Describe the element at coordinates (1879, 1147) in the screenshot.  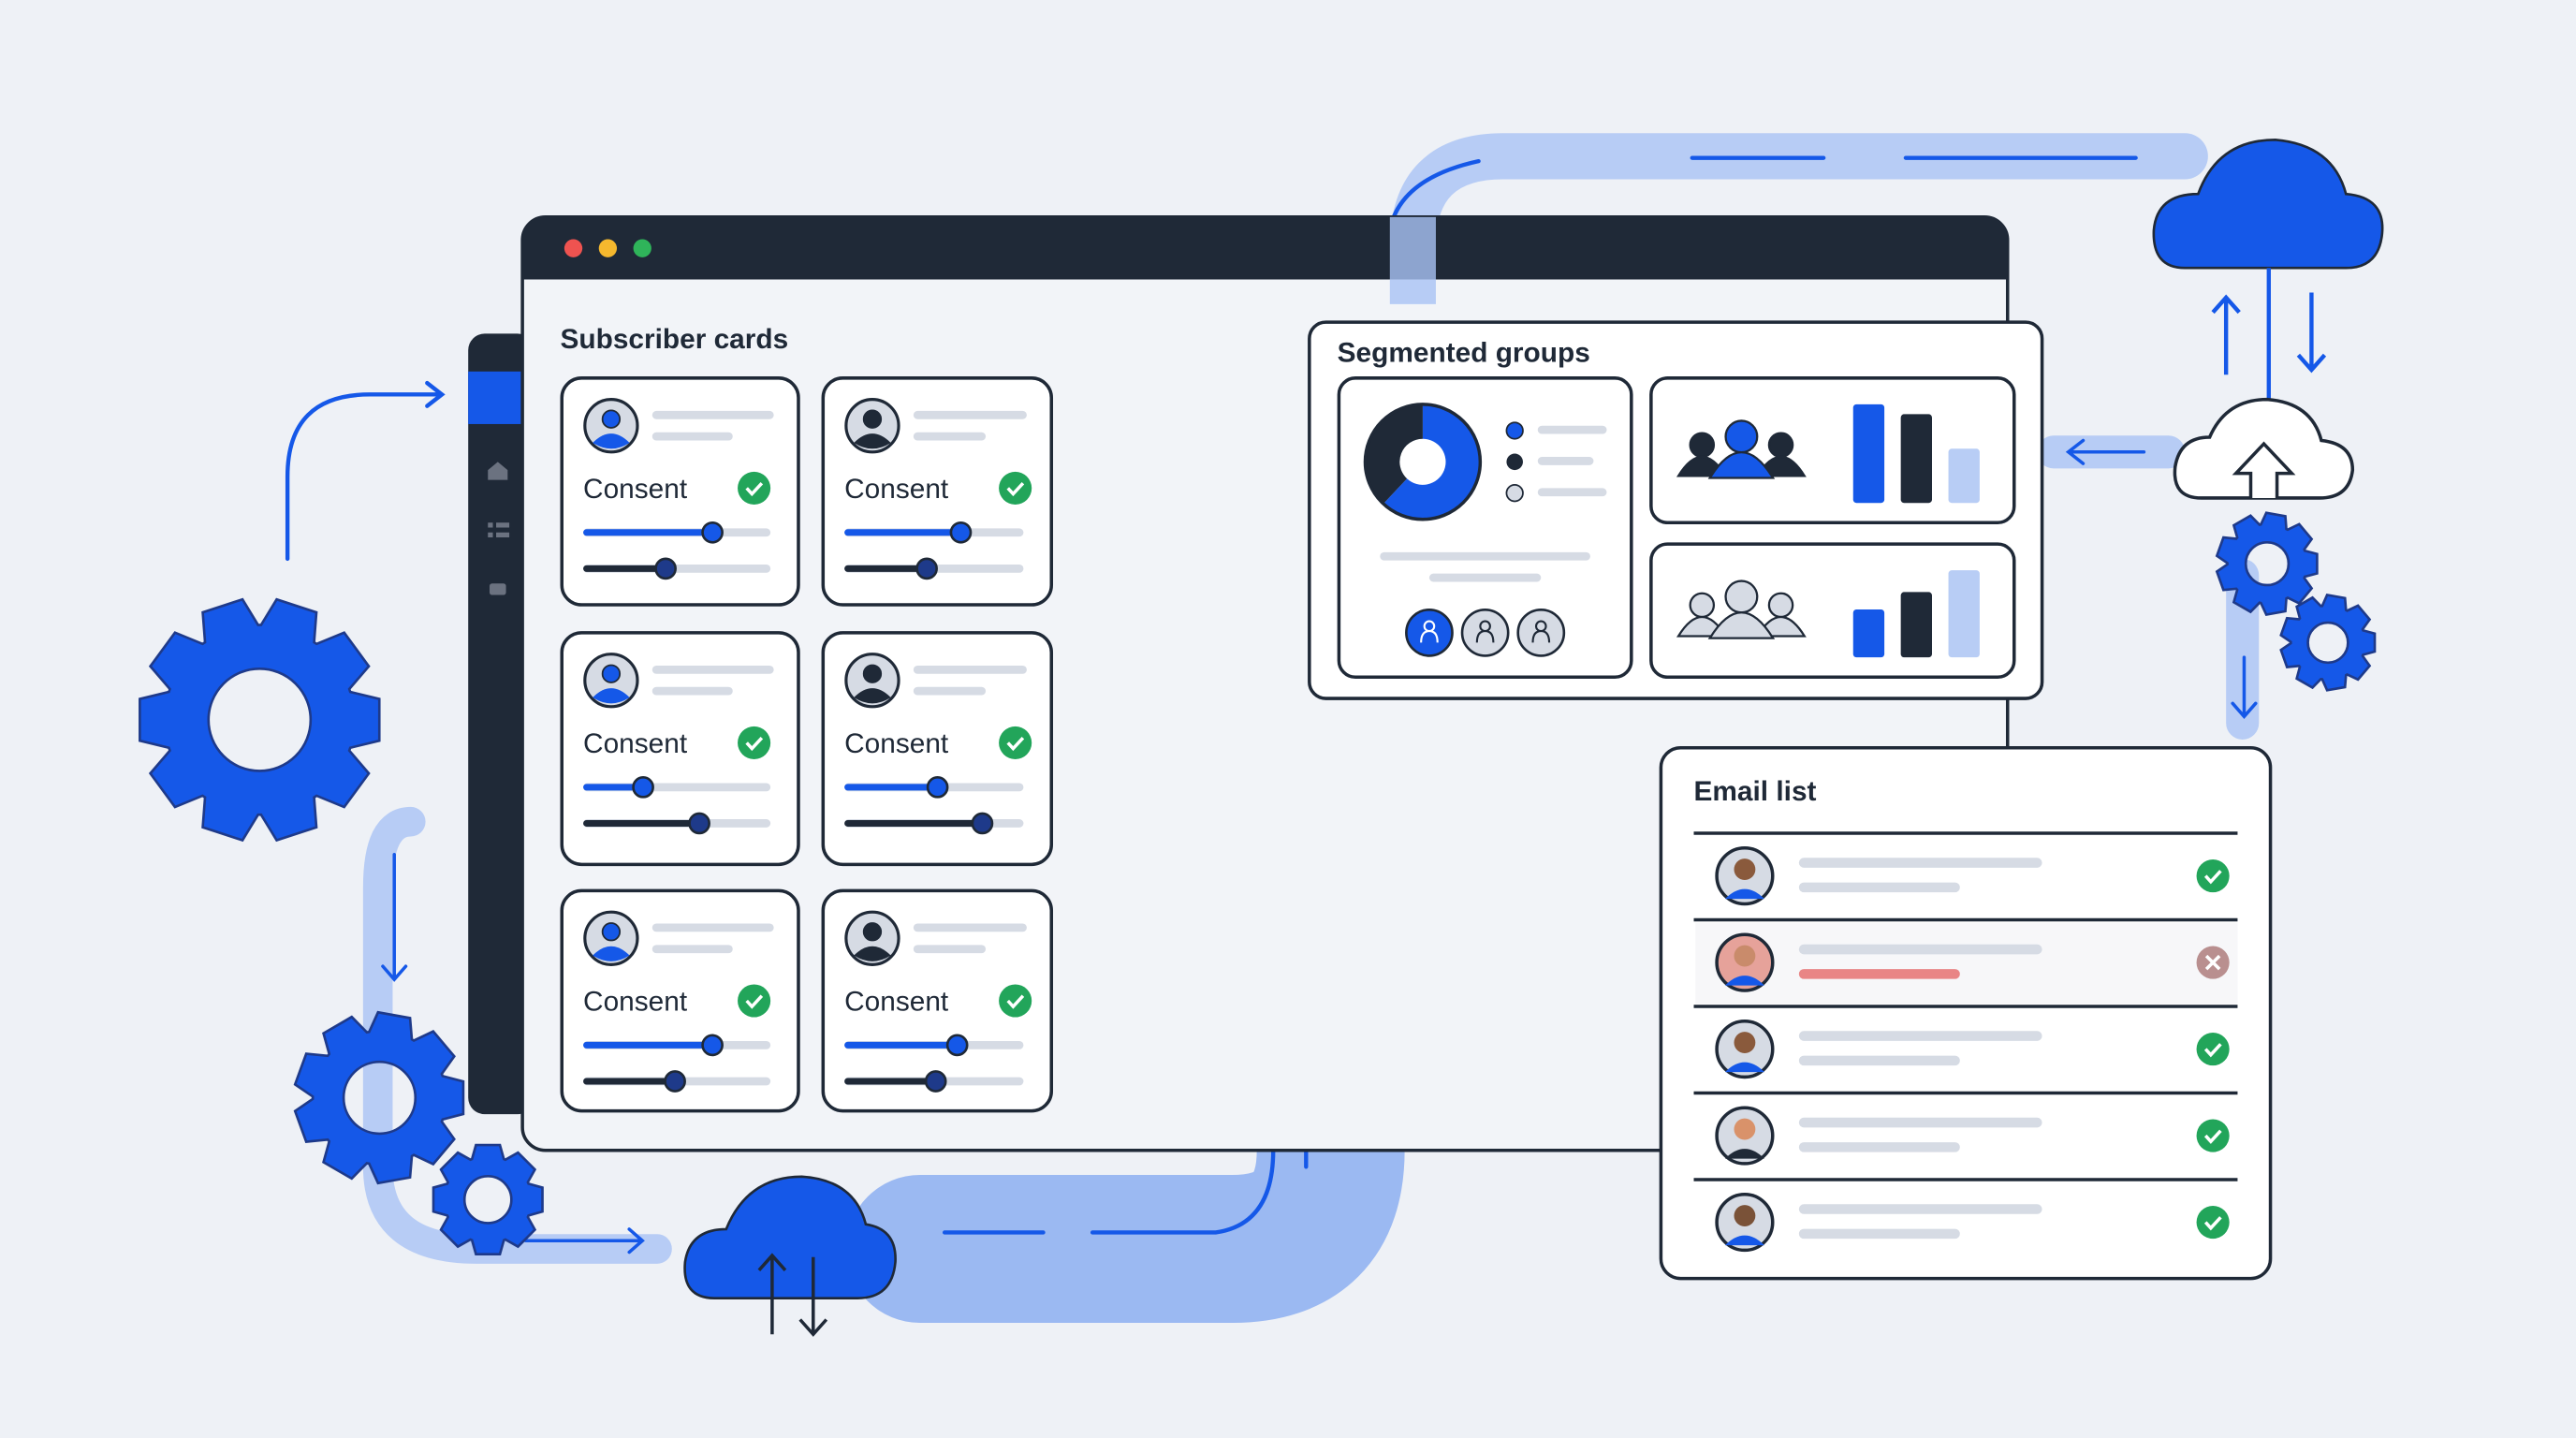
I see `name-placeholder` at that location.